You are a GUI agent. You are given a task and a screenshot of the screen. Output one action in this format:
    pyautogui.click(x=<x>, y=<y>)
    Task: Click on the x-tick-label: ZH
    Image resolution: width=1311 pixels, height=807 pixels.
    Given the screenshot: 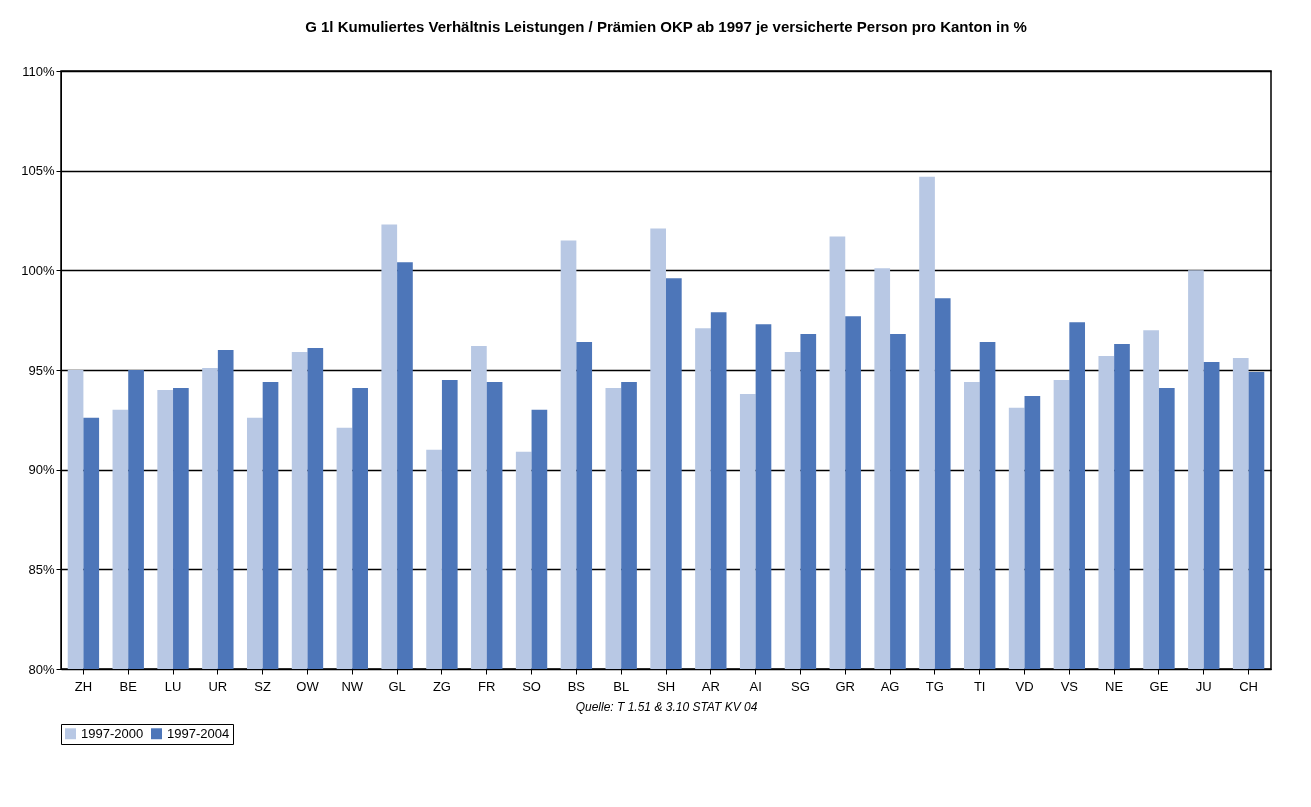 What is the action you would take?
    pyautogui.click(x=83, y=686)
    